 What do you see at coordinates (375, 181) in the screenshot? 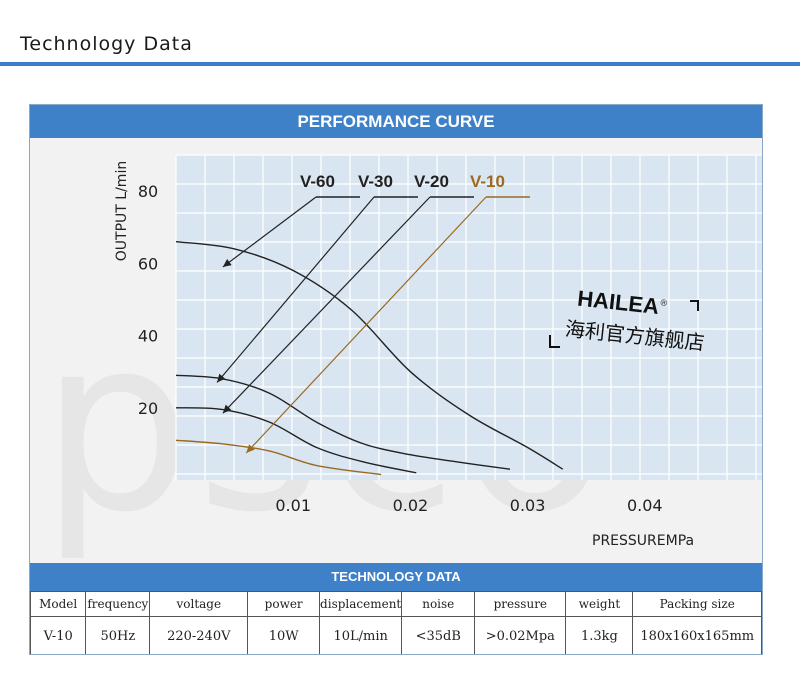
I see `series-label-v-30: V-30` at bounding box center [375, 181].